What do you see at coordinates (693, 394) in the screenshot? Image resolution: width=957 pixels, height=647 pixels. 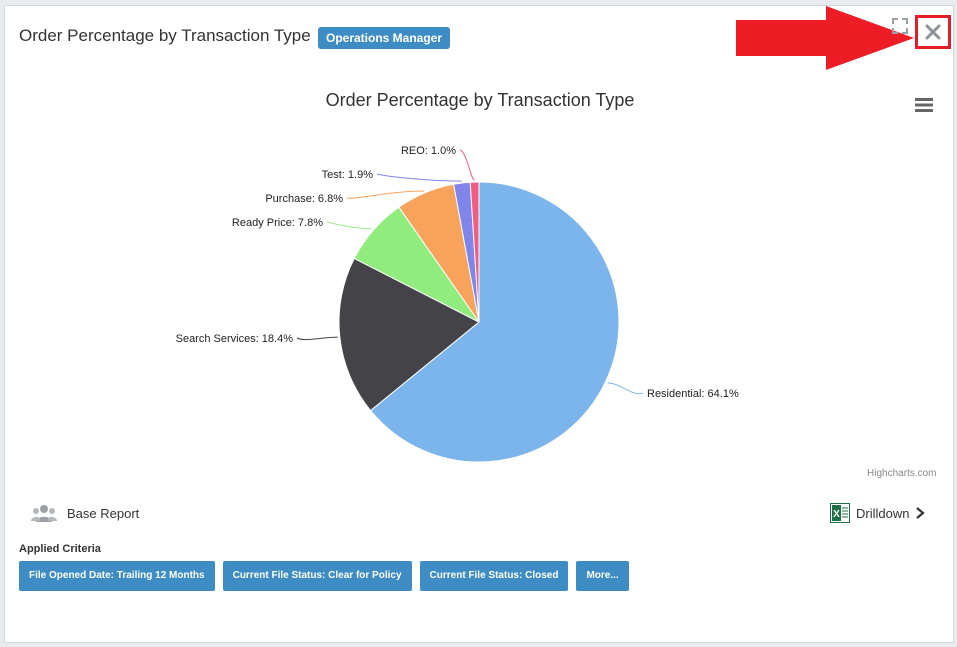 I see `data-label-residential: Residential: 64.1%` at bounding box center [693, 394].